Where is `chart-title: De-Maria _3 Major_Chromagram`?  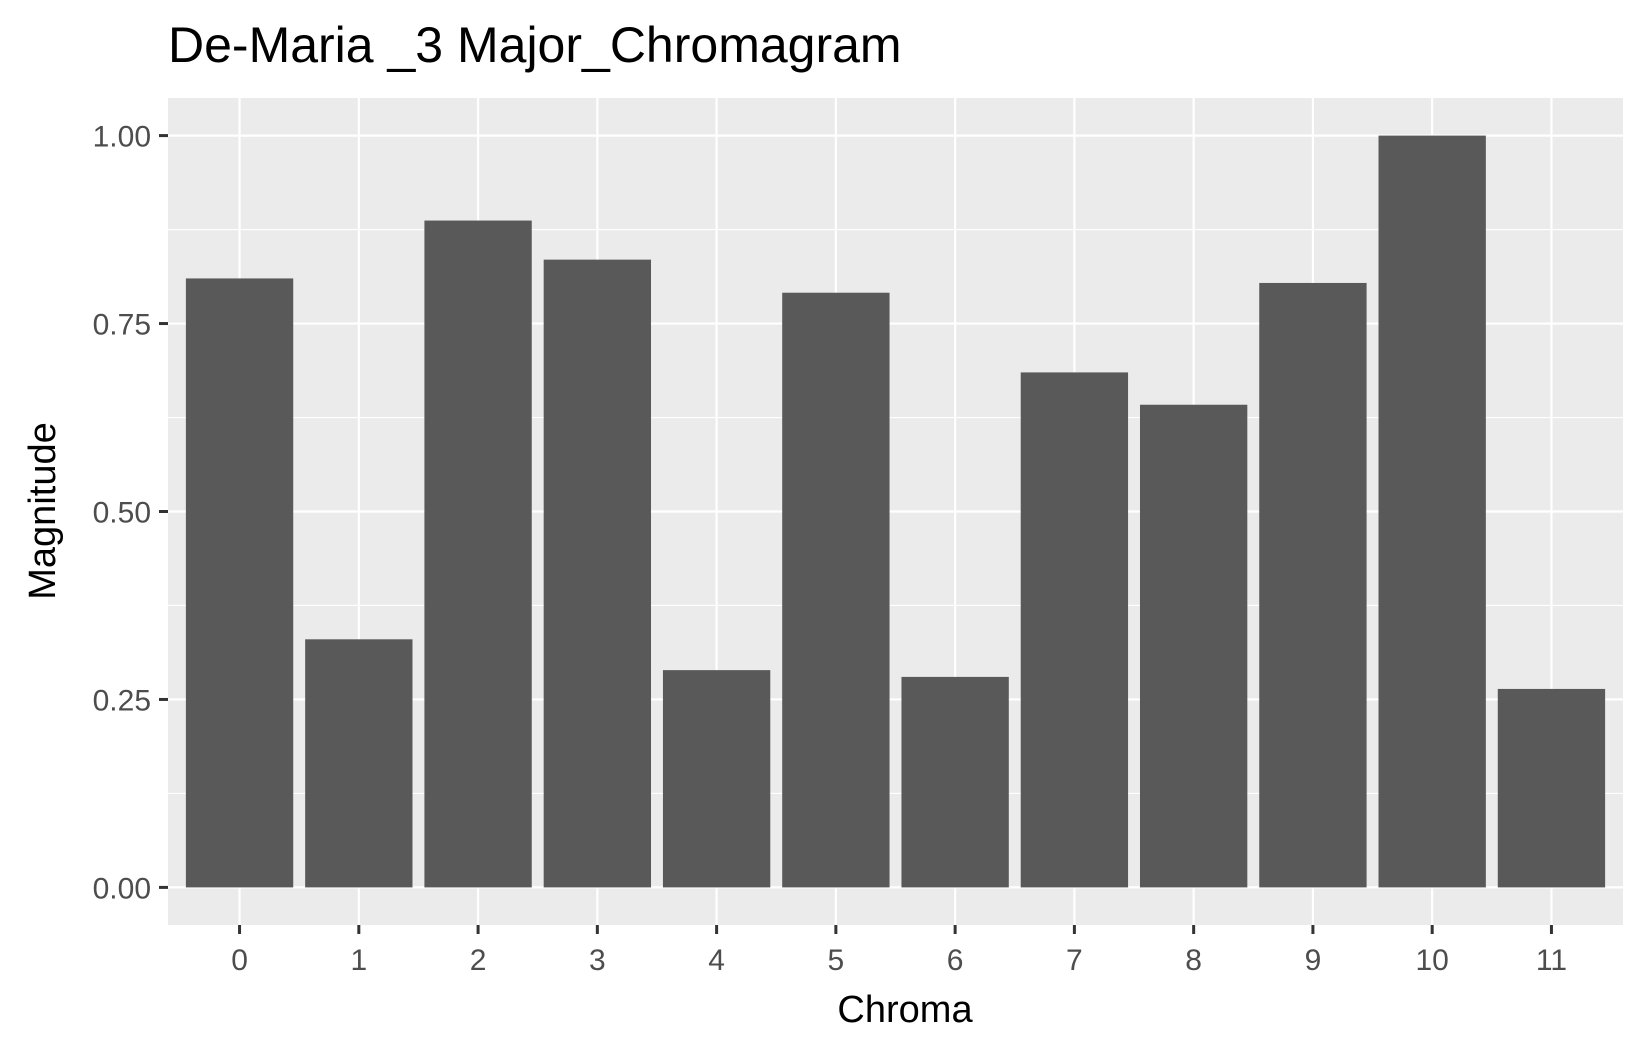 chart-title: De-Maria _3 Major_Chromagram is located at coordinates (535, 45).